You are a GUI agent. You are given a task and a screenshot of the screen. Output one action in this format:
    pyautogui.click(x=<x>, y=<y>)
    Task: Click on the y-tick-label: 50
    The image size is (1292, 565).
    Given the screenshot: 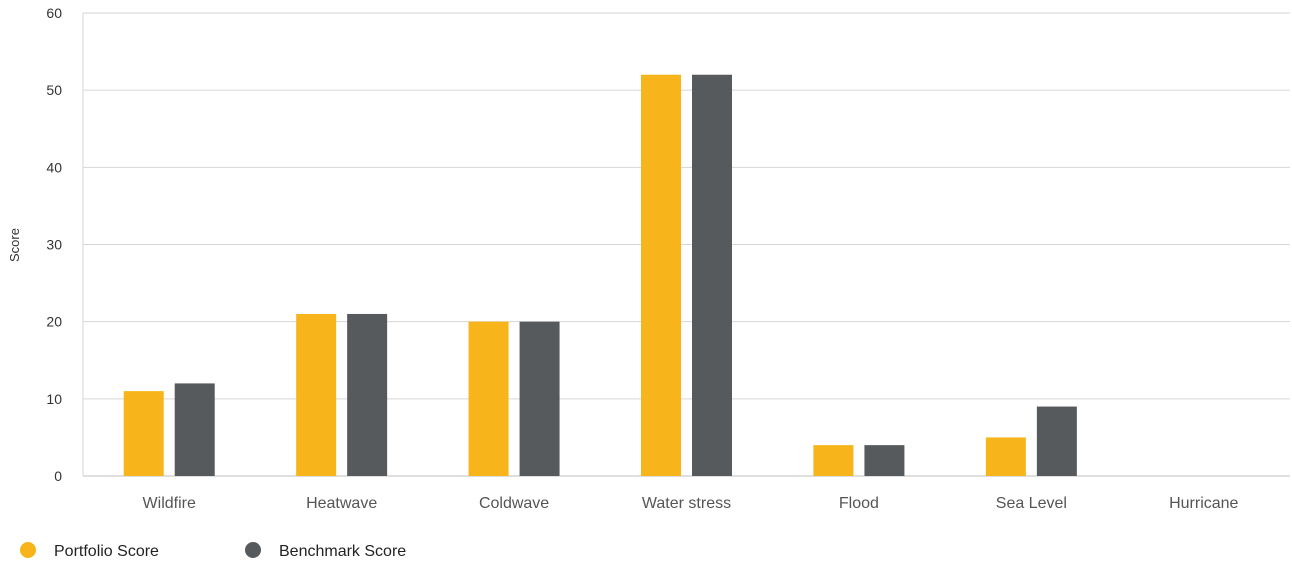 What is the action you would take?
    pyautogui.click(x=54, y=90)
    